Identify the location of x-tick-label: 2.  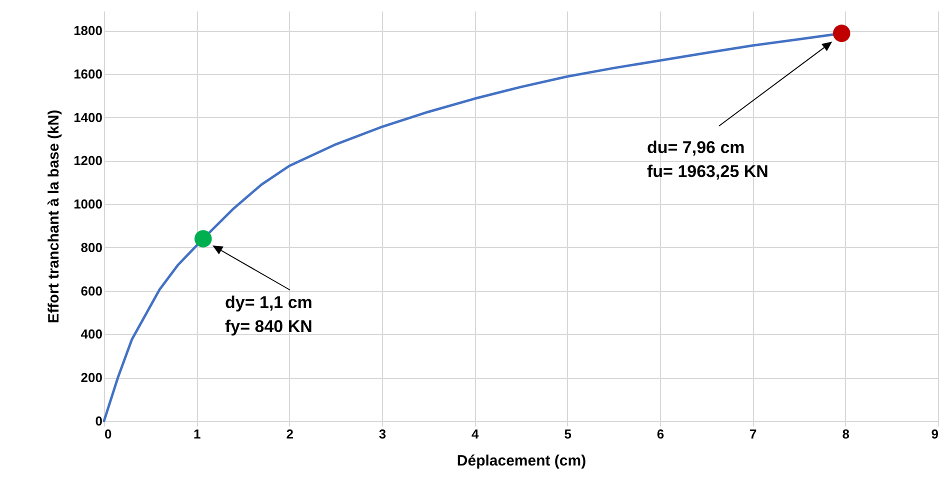
(290, 434).